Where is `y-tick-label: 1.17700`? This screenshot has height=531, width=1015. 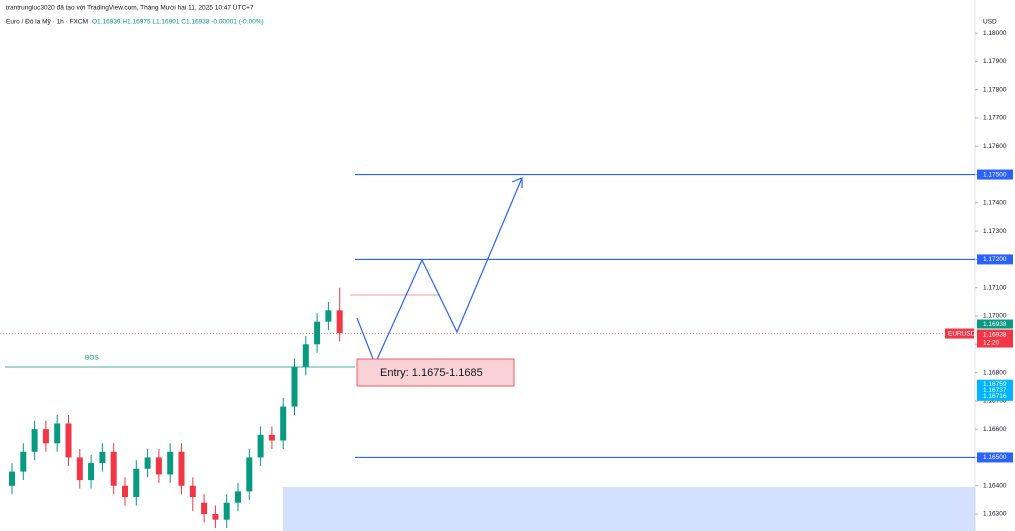
y-tick-label: 1.17700 is located at coordinates (995, 118).